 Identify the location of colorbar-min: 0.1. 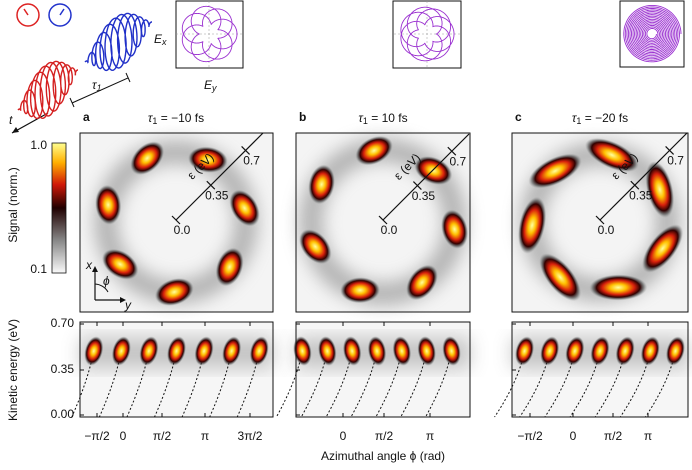
(38, 269).